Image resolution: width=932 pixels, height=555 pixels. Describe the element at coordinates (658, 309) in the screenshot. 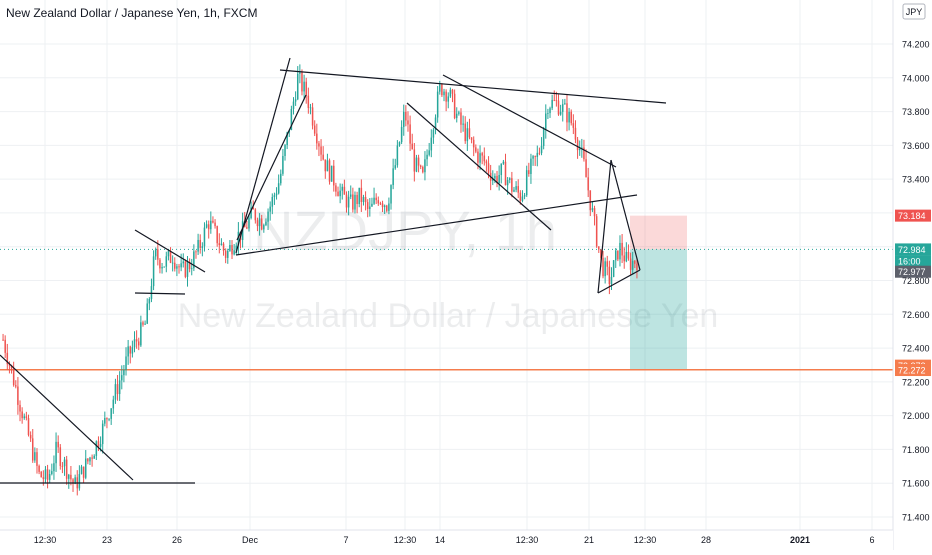

I see `take-profit-zone` at that location.